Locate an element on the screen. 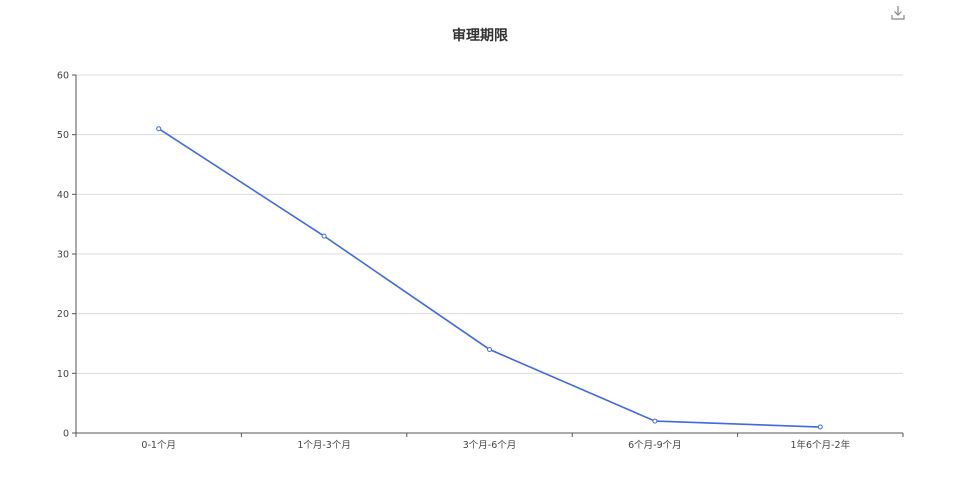 This screenshot has width=959, height=500. download-button is located at coordinates (898, 13).